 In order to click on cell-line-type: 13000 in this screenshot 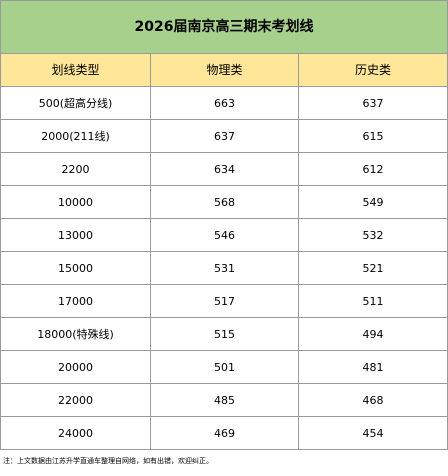, I will do `click(75, 235)`.